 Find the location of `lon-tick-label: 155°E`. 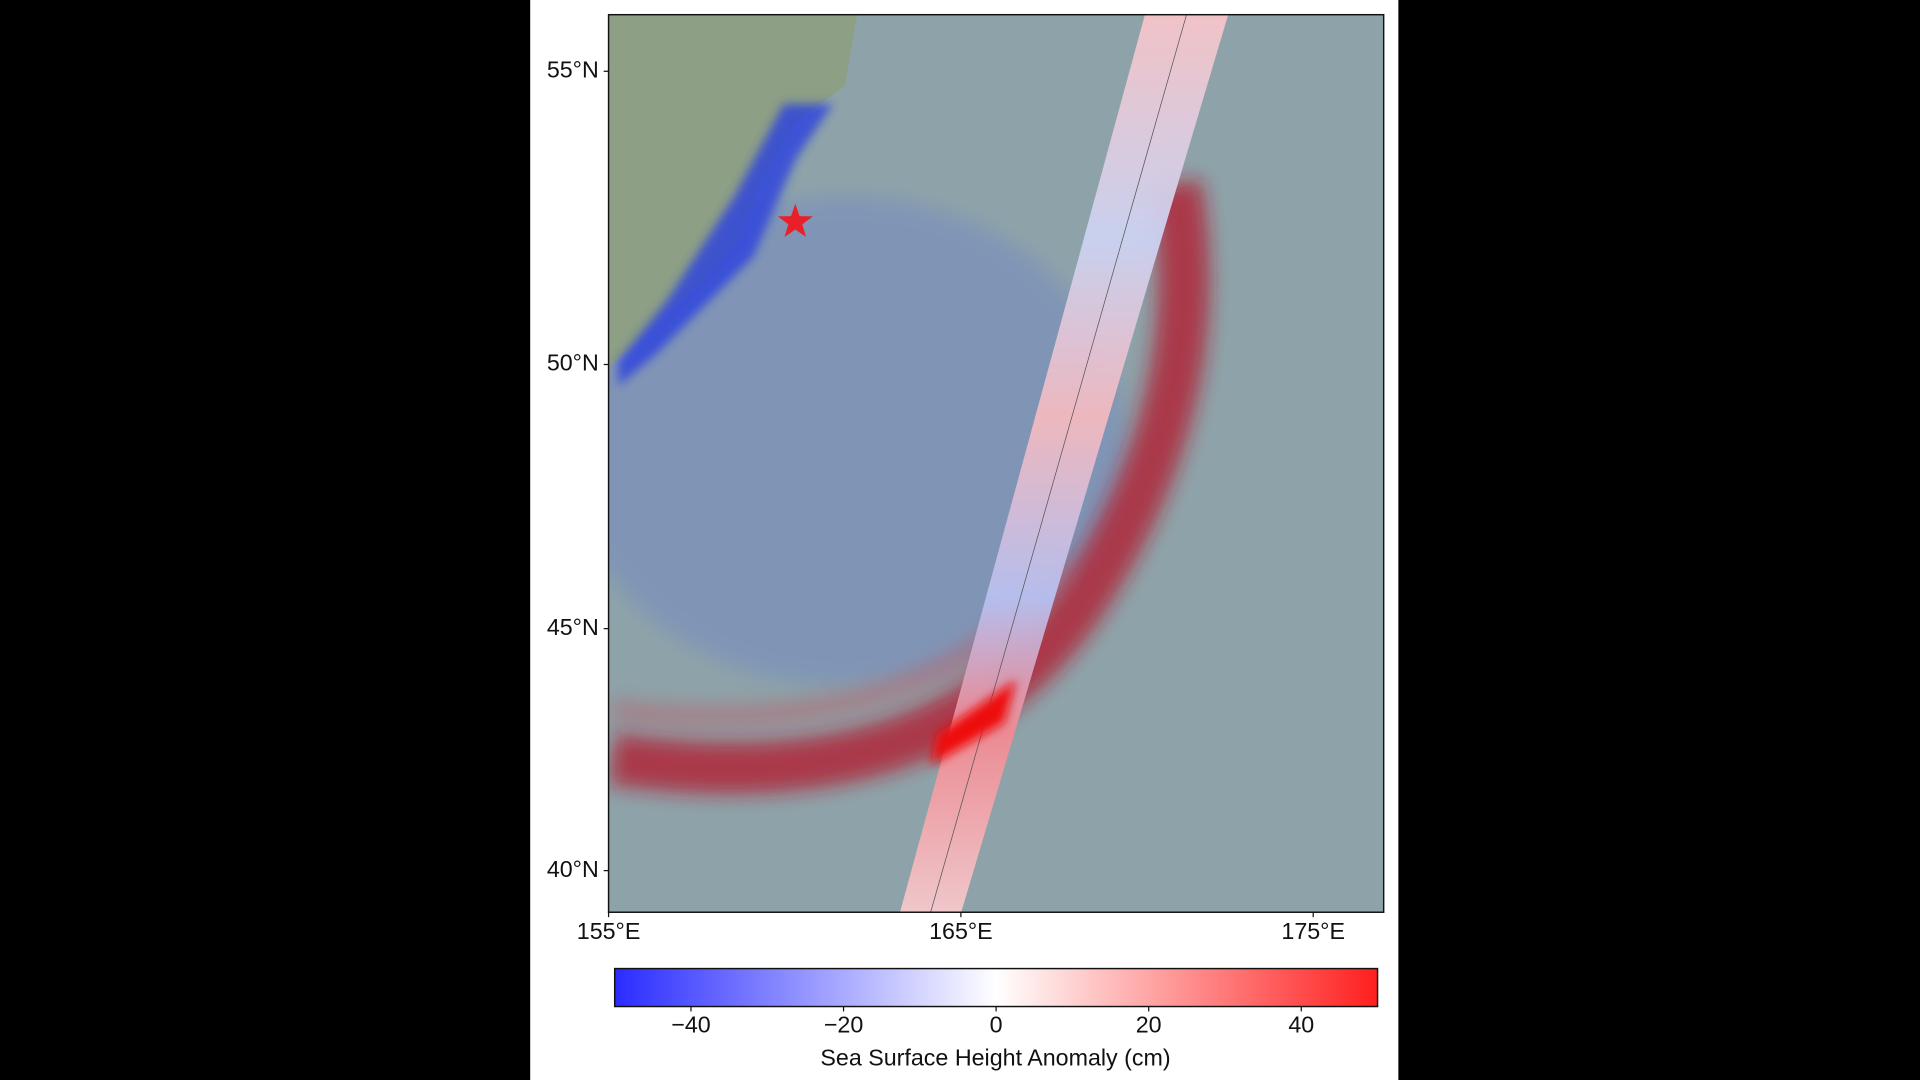

lon-tick-label: 155°E is located at coordinates (609, 931).